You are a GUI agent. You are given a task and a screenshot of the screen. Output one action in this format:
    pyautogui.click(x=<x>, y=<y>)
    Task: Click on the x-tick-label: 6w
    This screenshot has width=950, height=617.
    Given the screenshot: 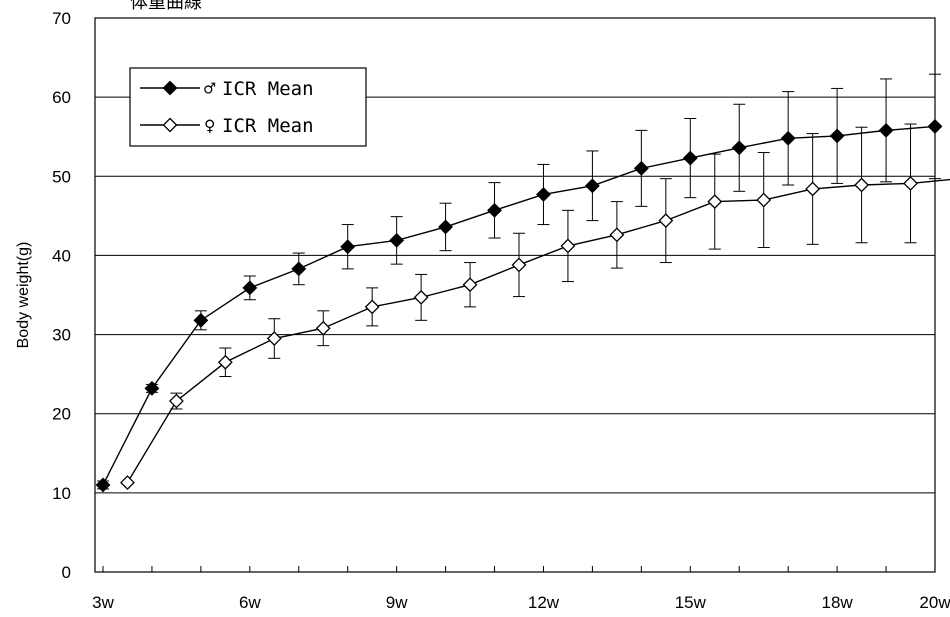 What is the action you would take?
    pyautogui.click(x=250, y=602)
    